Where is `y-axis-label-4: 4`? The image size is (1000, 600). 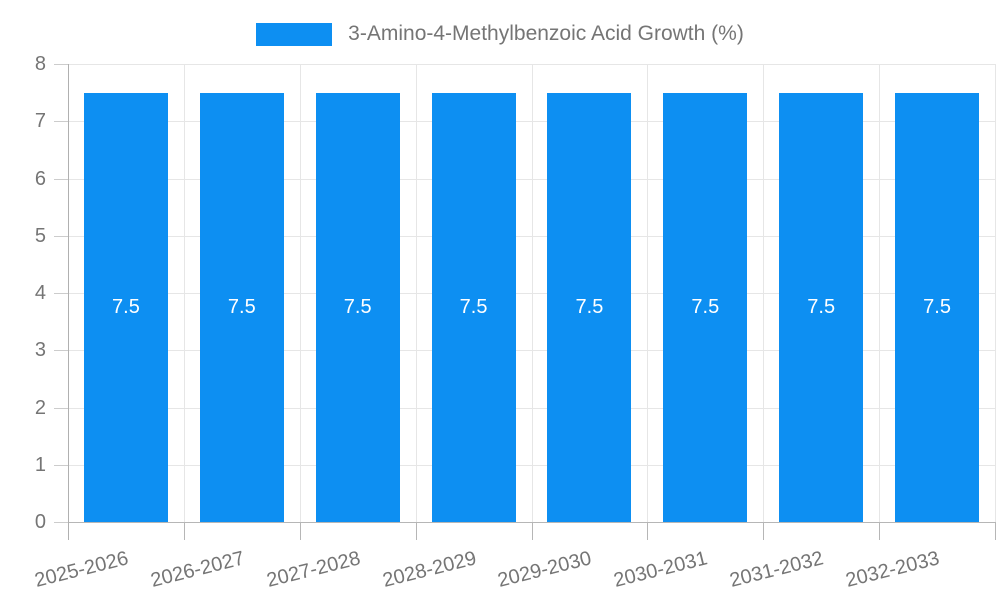 y-axis-label-4: 4 is located at coordinates (40, 293).